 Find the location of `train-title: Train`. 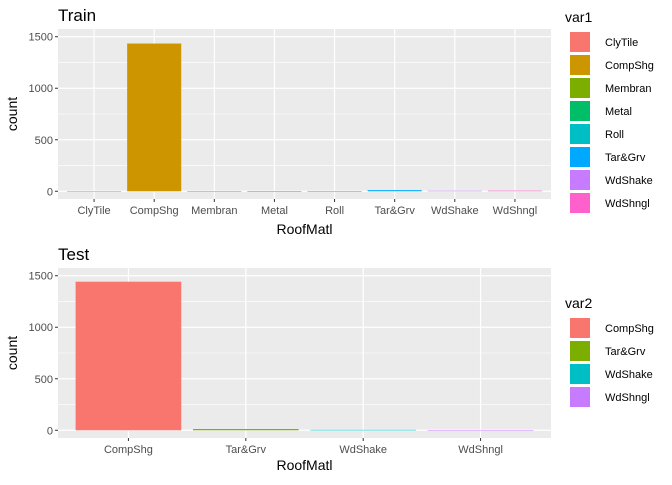

train-title: Train is located at coordinates (77, 15).